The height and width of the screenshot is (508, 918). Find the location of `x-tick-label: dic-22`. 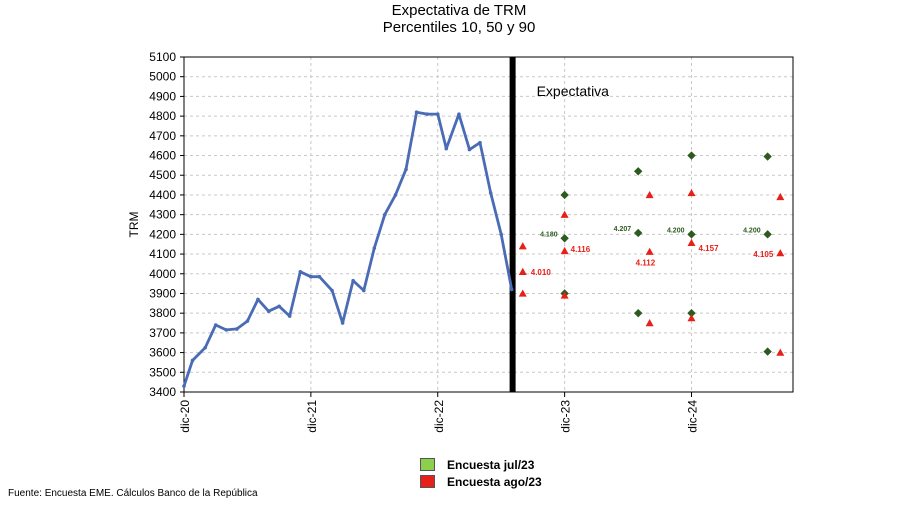

x-tick-label: dic-22 is located at coordinates (439, 416).